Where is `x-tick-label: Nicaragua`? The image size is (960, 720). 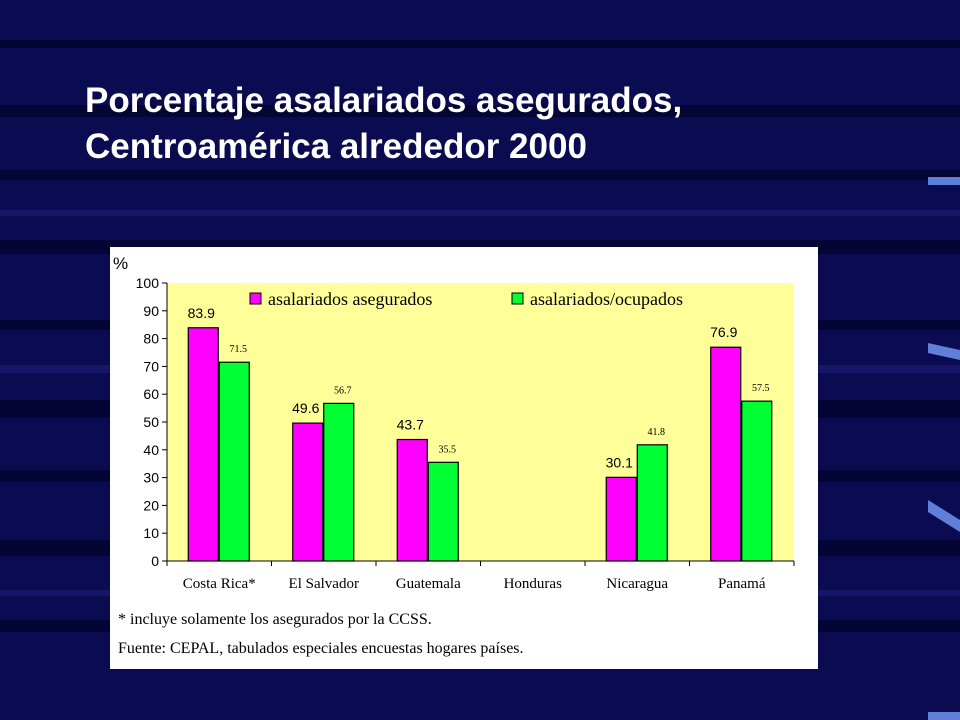
x-tick-label: Nicaragua is located at coordinates (637, 584).